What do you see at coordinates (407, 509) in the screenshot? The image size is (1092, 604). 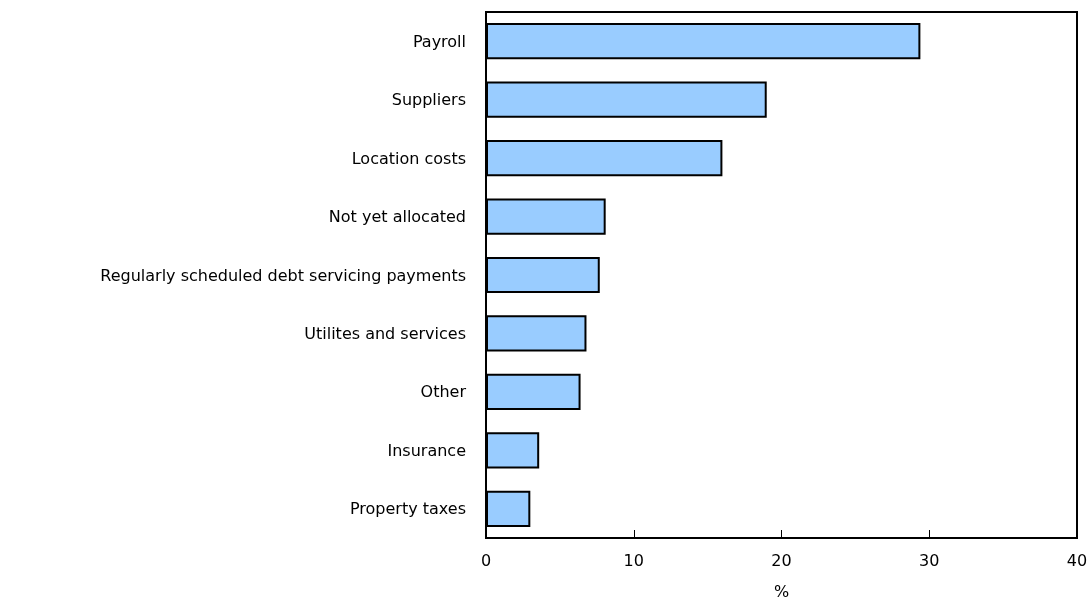 I see `y-tick-label: Property taxes` at bounding box center [407, 509].